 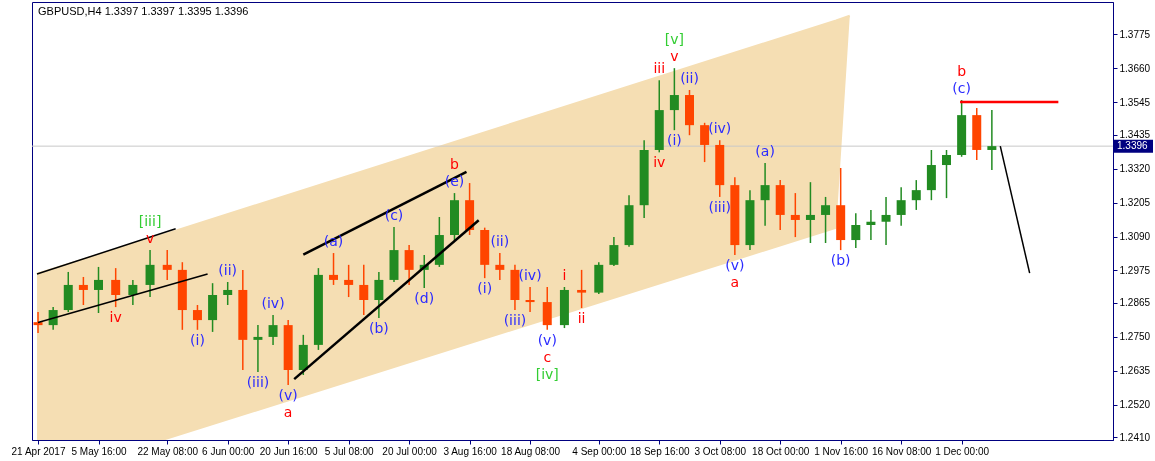 I want to click on y-tick-label: 1.2750, so click(x=1135, y=337).